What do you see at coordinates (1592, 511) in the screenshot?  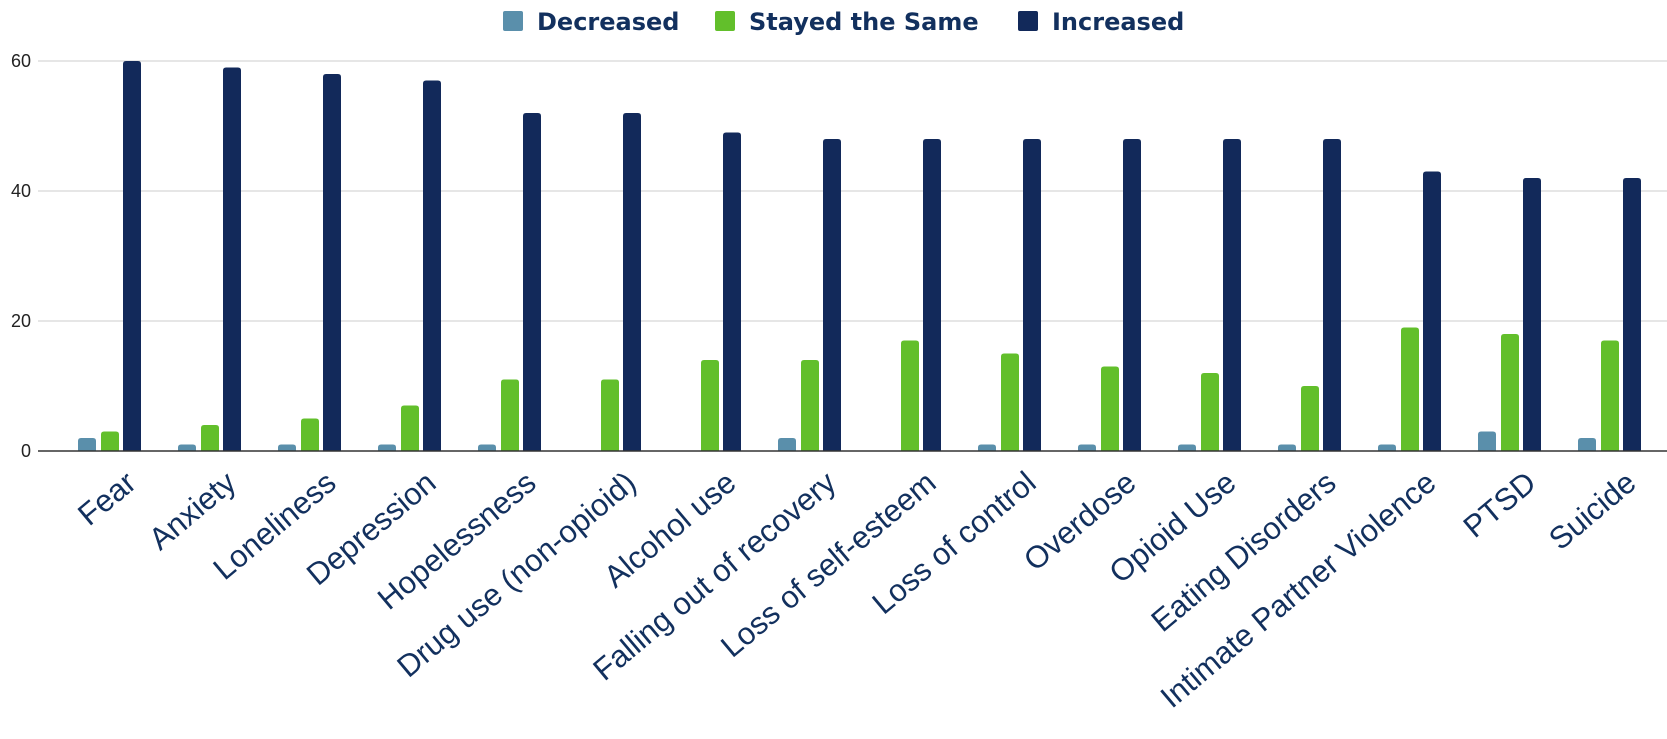 I see `x-category-label: Suicide` at bounding box center [1592, 511].